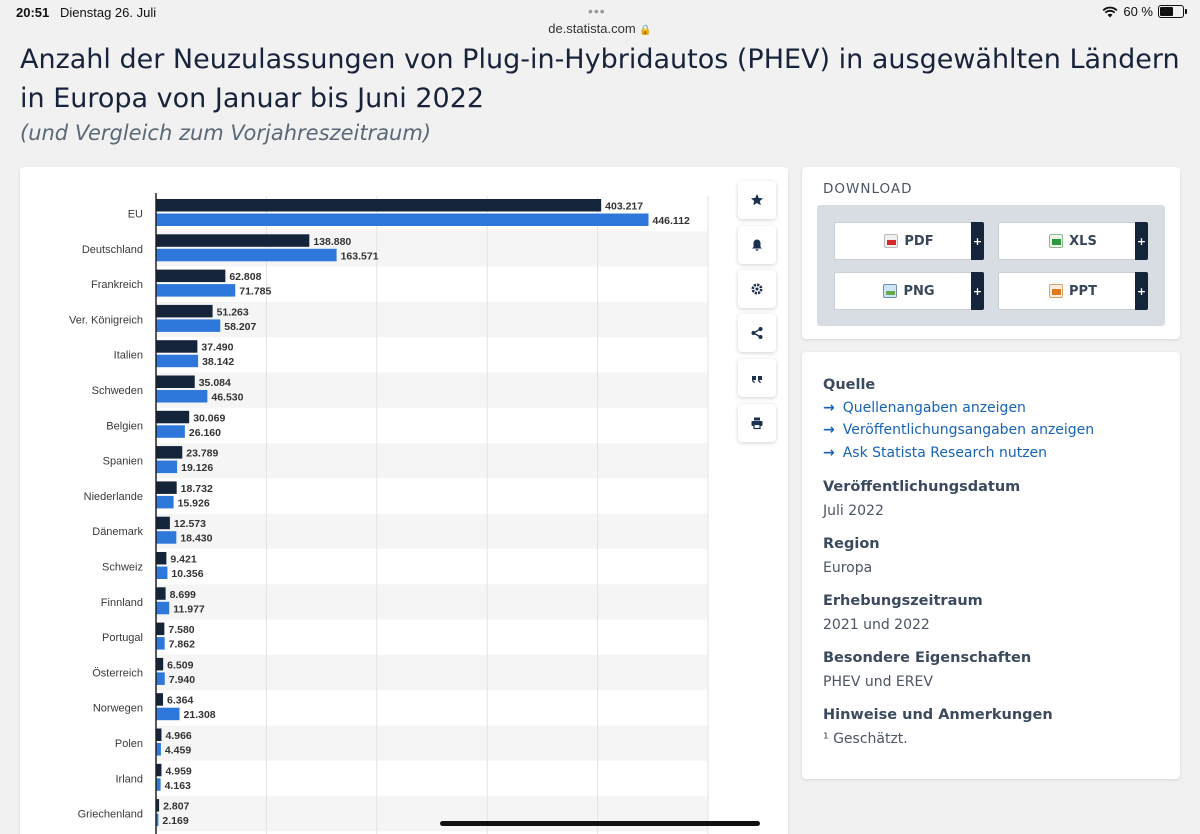 The width and height of the screenshot is (1200, 834). Describe the element at coordinates (197, 489) in the screenshot. I see `data-label: 18.732` at that location.